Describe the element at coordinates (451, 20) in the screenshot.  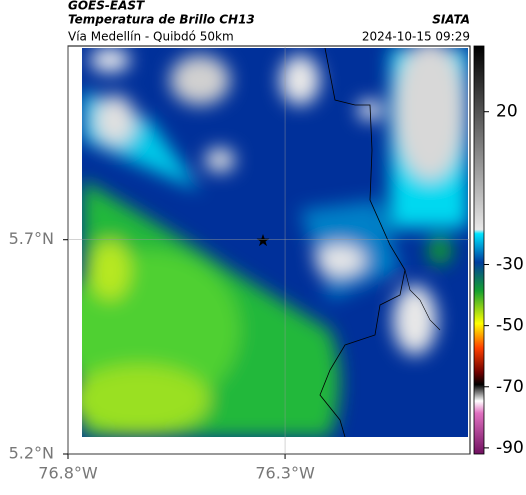
I see `source: SIATA` at that location.